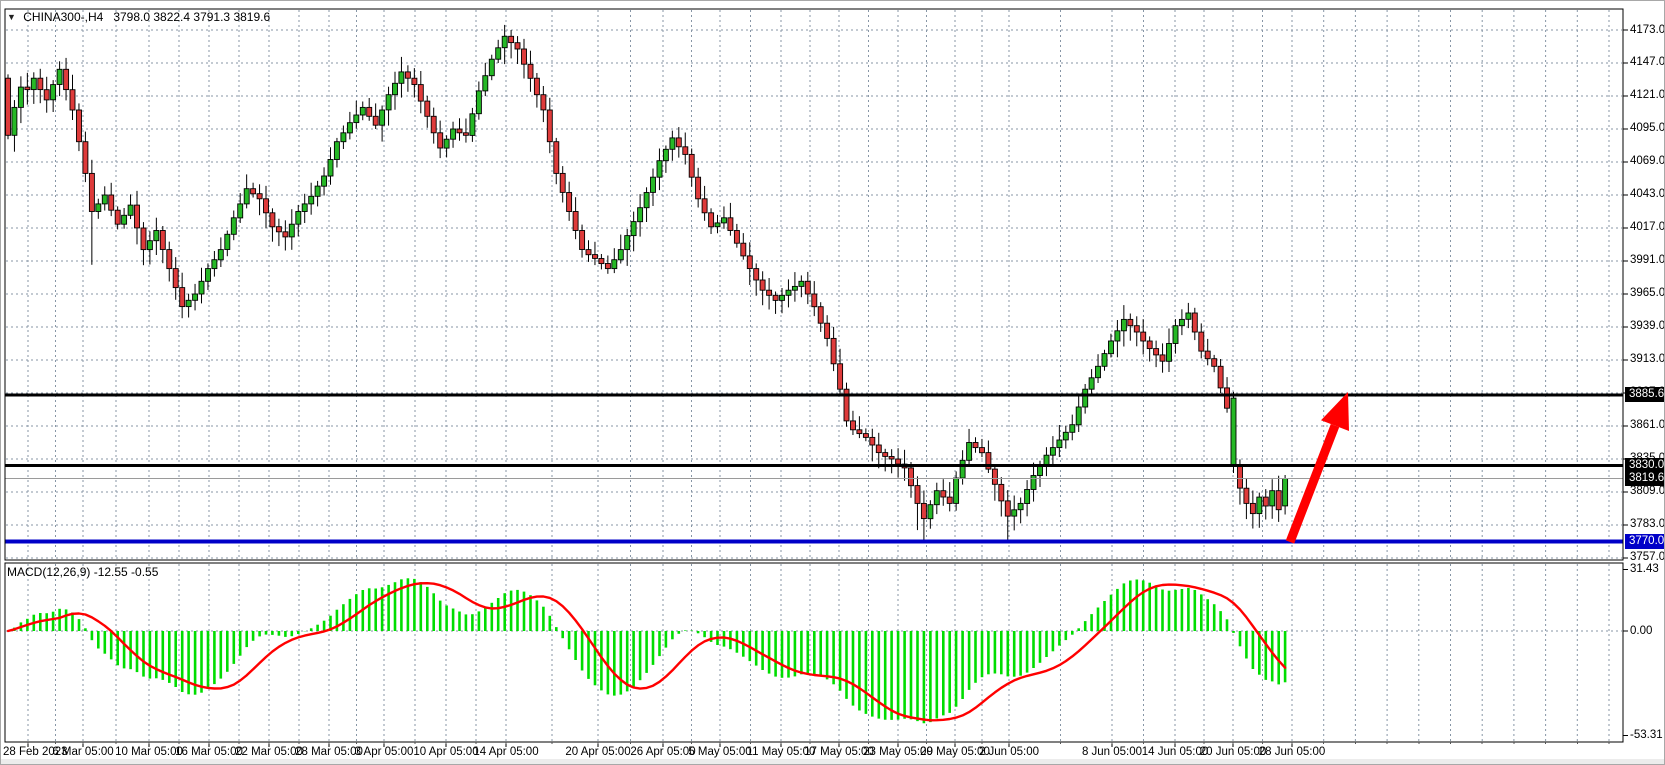 This screenshot has width=1665, height=765. What do you see at coordinates (209, 752) in the screenshot?
I see `time-tick-label: 16 Mar 05:00` at bounding box center [209, 752].